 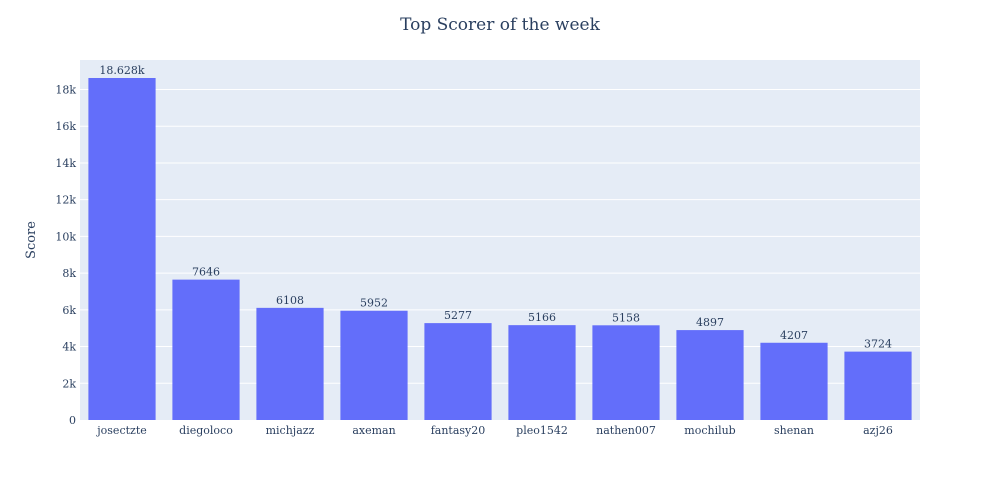 I want to click on bar-diegoloco, so click(x=206, y=349).